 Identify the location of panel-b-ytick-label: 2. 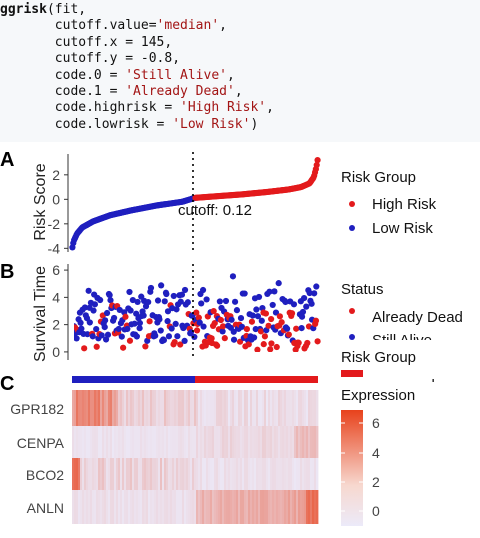
(56, 325).